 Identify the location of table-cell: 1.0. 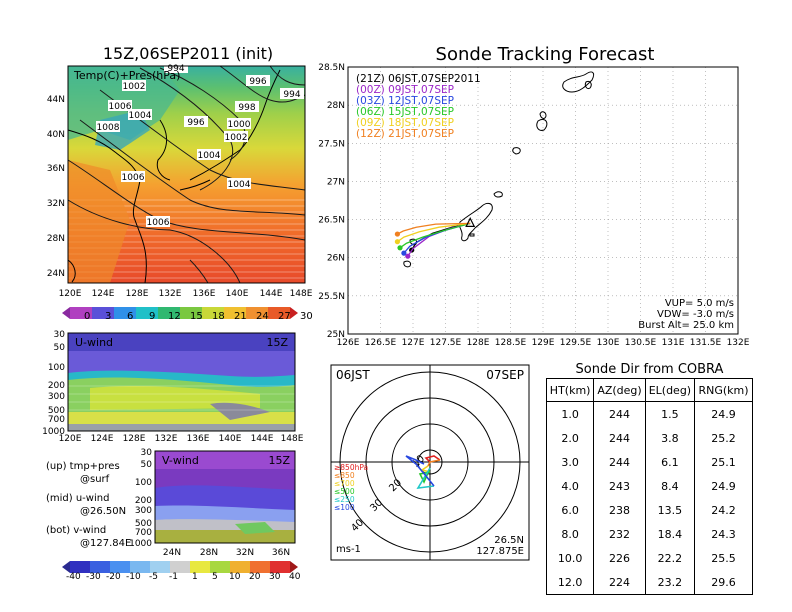
(570, 413).